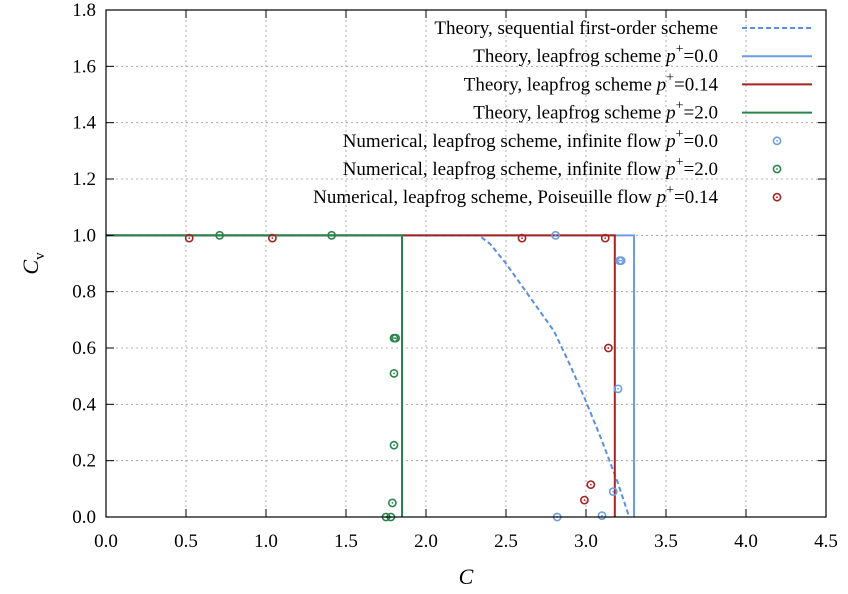 This screenshot has width=848, height=594. What do you see at coordinates (84, 348) in the screenshot?
I see `y-tick-label: 0.6` at bounding box center [84, 348].